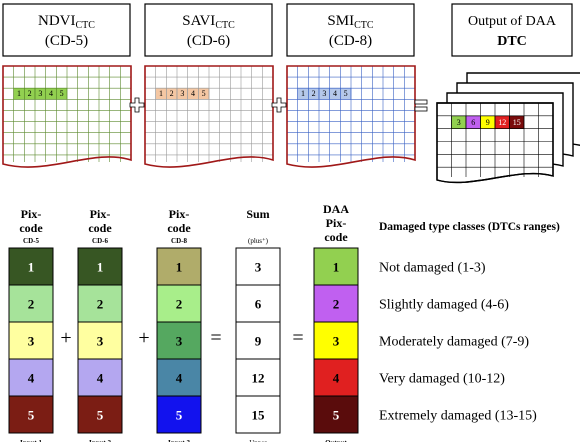 This screenshot has width=580, height=442. What do you see at coordinates (336, 209) in the screenshot?
I see `daa-pixcode-title: DAA` at bounding box center [336, 209].